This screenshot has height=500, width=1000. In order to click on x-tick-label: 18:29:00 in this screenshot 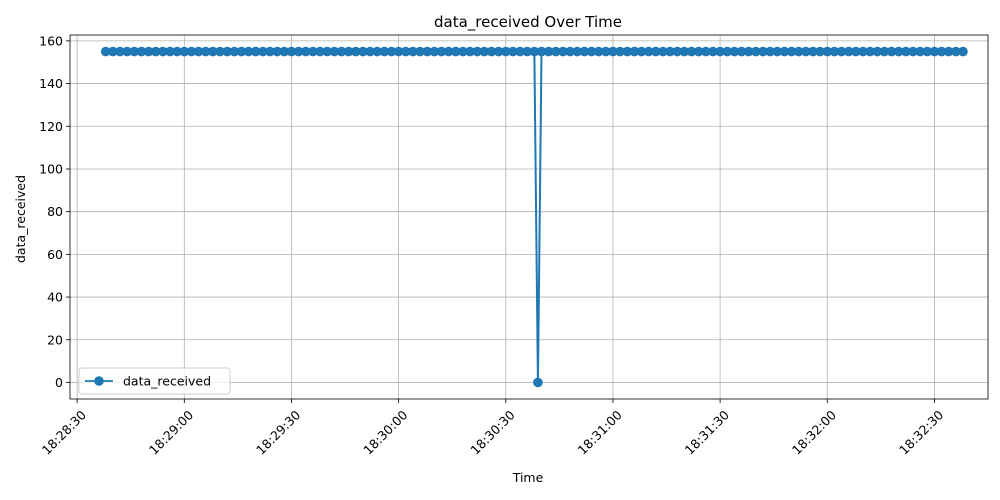, I will do `click(171, 432)`.